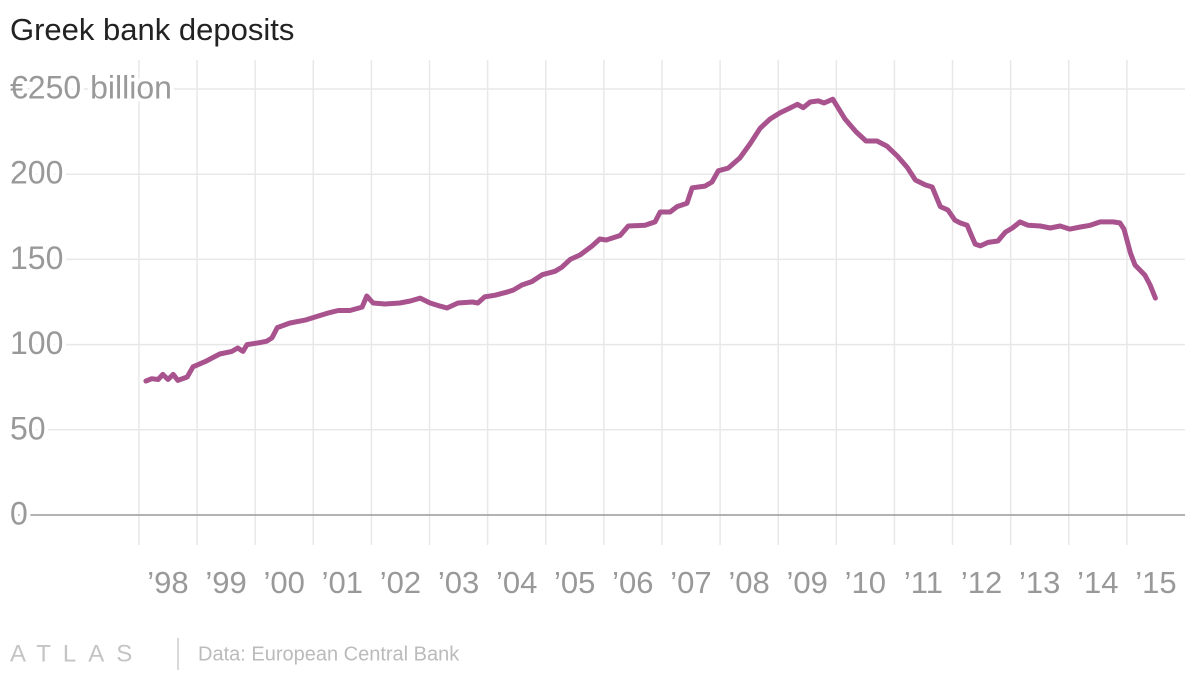 This screenshot has height=675, width=1200. I want to click on x-tick-label: ’14, so click(1097, 582).